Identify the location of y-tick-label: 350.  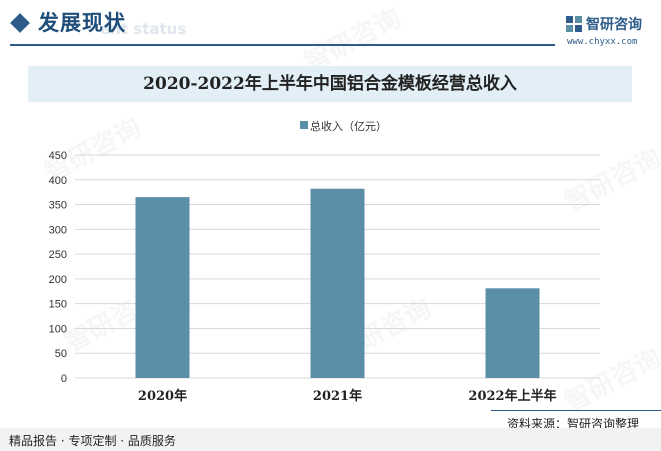
(58, 206).